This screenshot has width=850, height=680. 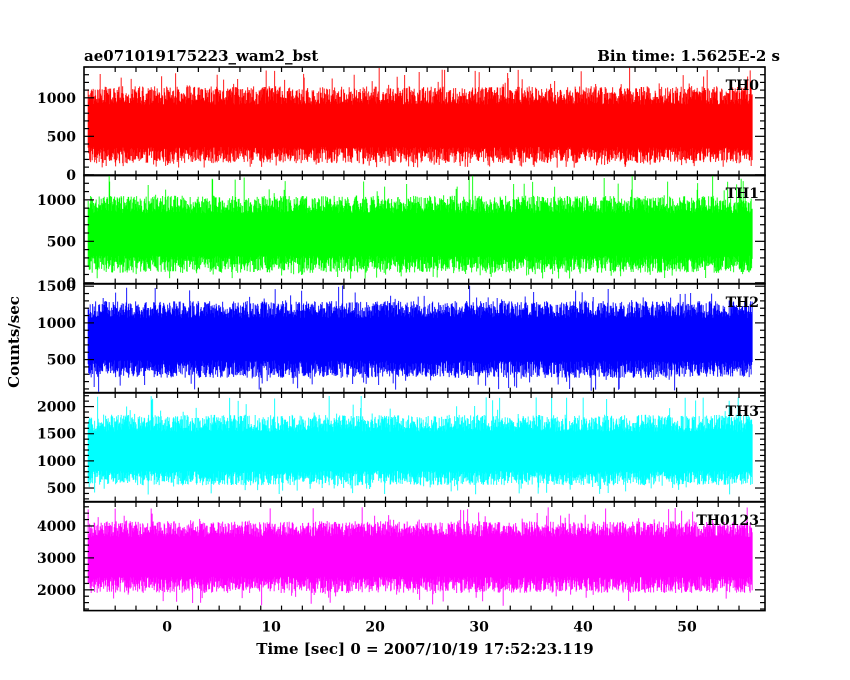 I want to click on panel-th0: 0 500 1000 TH0, so click(x=401, y=125).